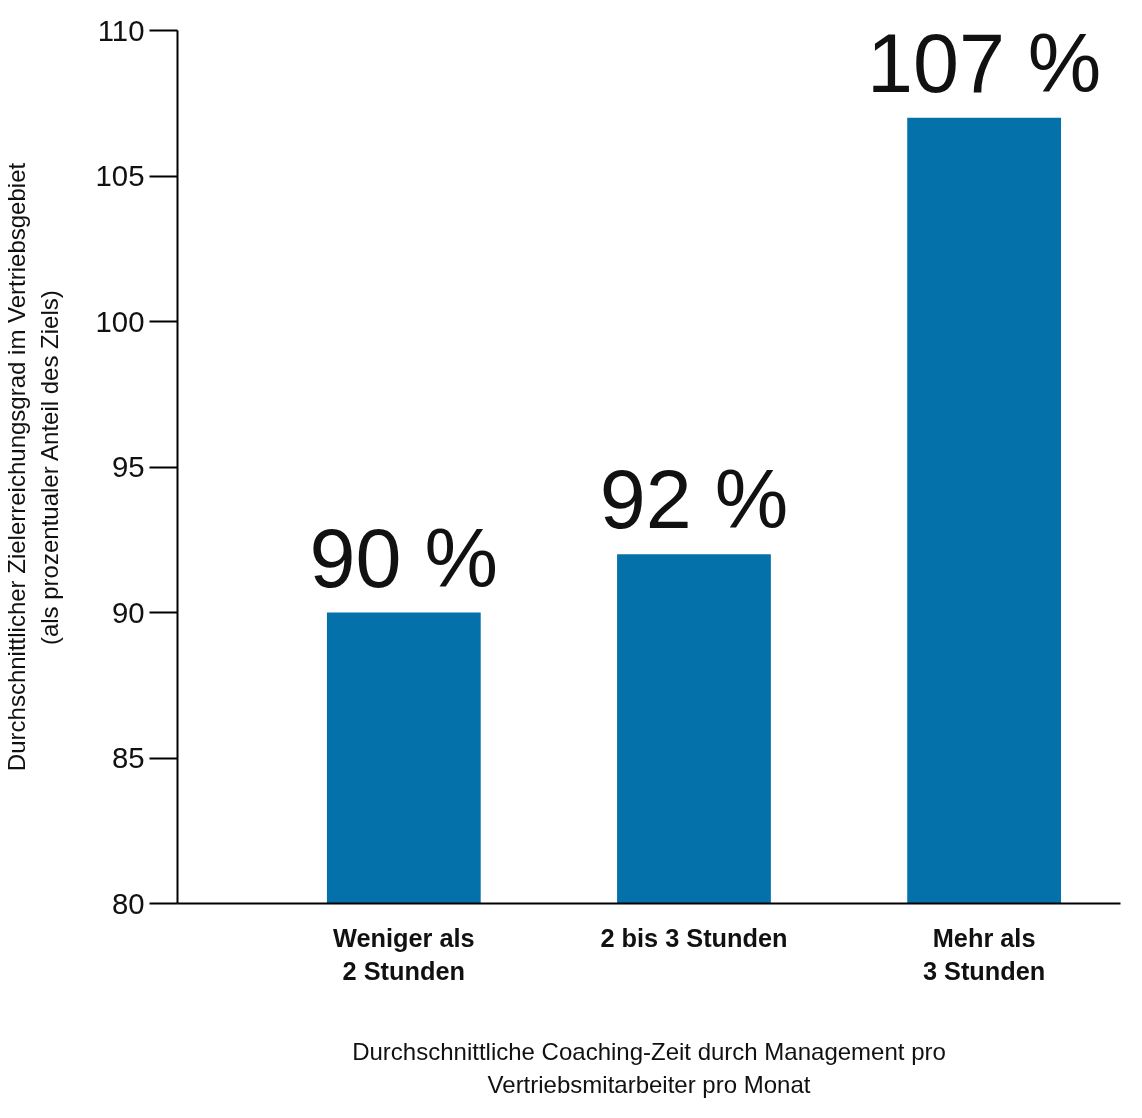  I want to click on y-tick-label: 95, so click(128, 466).